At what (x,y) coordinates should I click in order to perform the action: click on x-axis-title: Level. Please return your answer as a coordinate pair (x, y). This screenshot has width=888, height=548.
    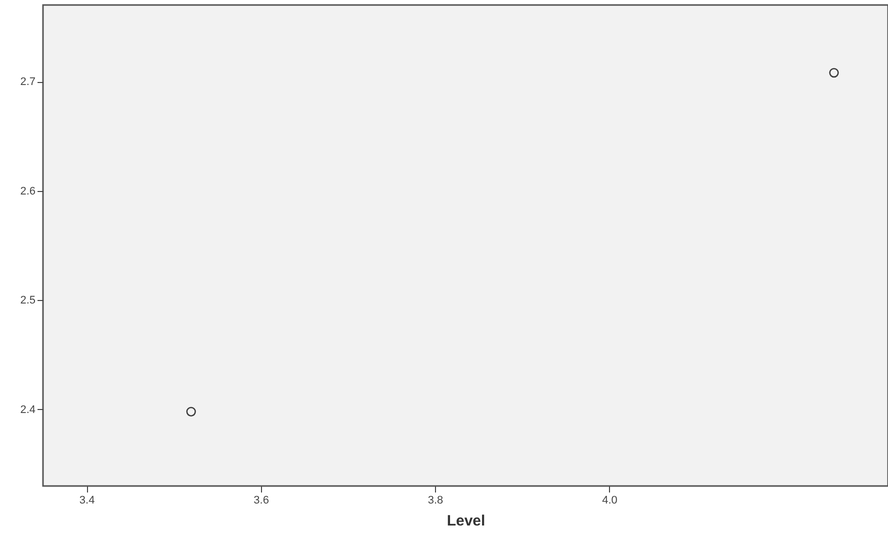
    Looking at the image, I should click on (466, 521).